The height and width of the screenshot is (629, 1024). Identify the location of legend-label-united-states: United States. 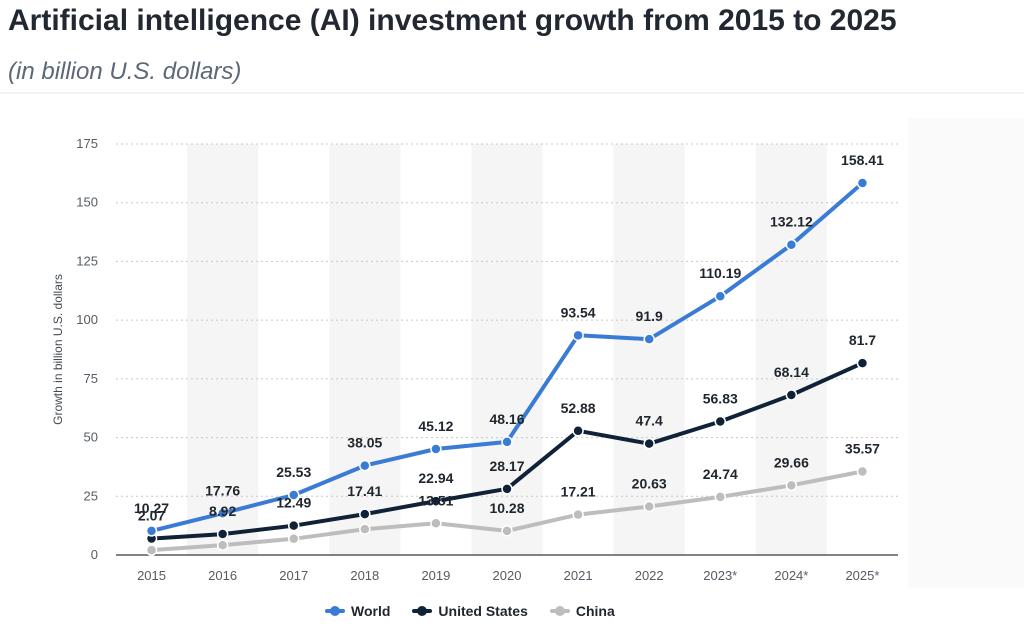
(483, 611).